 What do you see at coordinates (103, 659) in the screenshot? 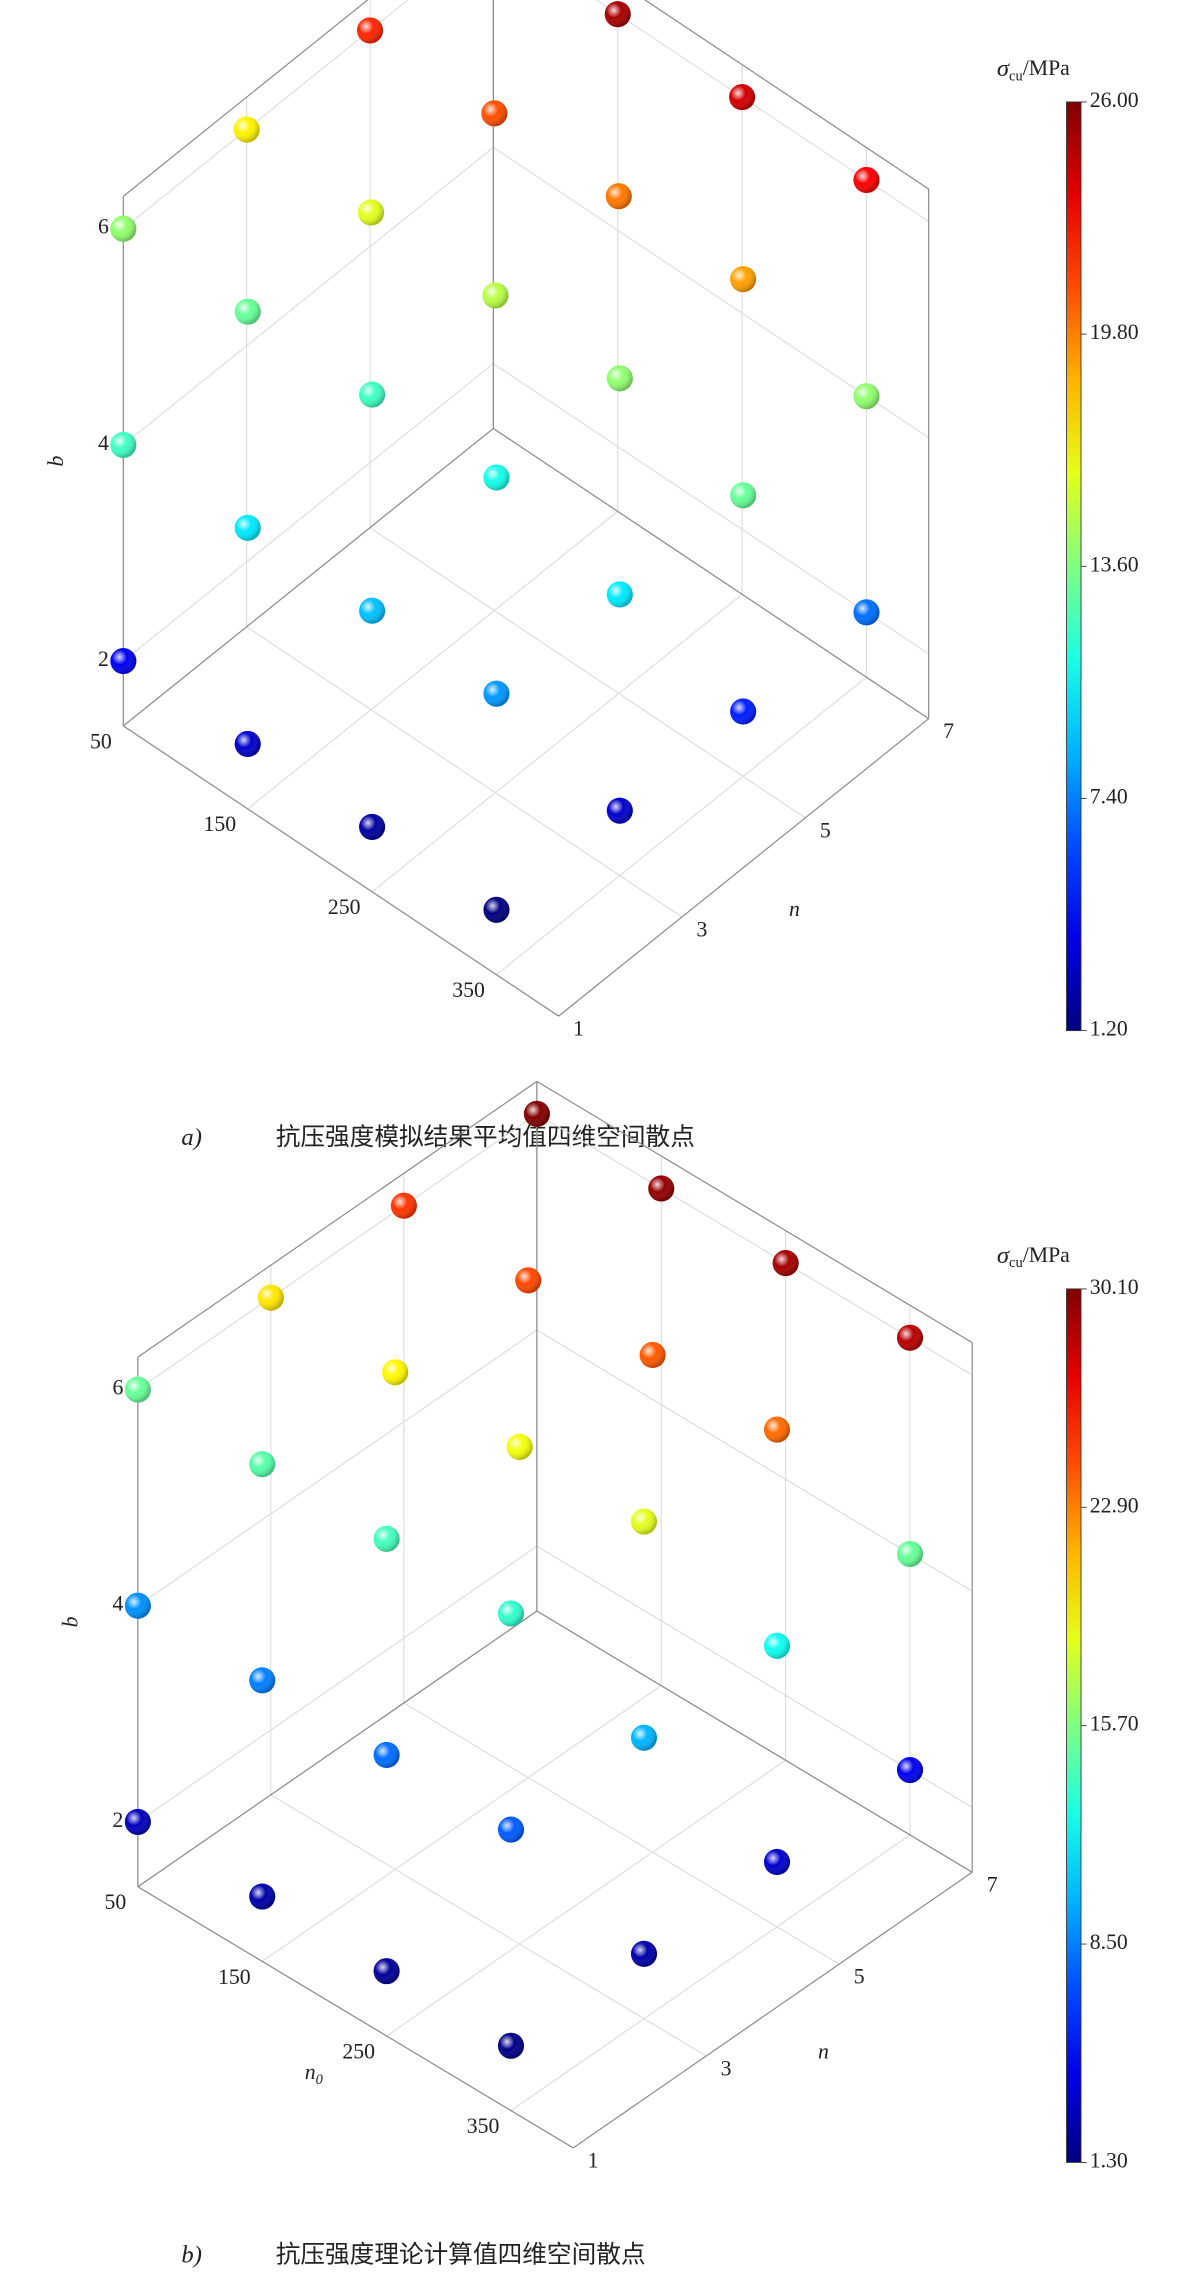
I see `z-tick-label: 2` at bounding box center [103, 659].